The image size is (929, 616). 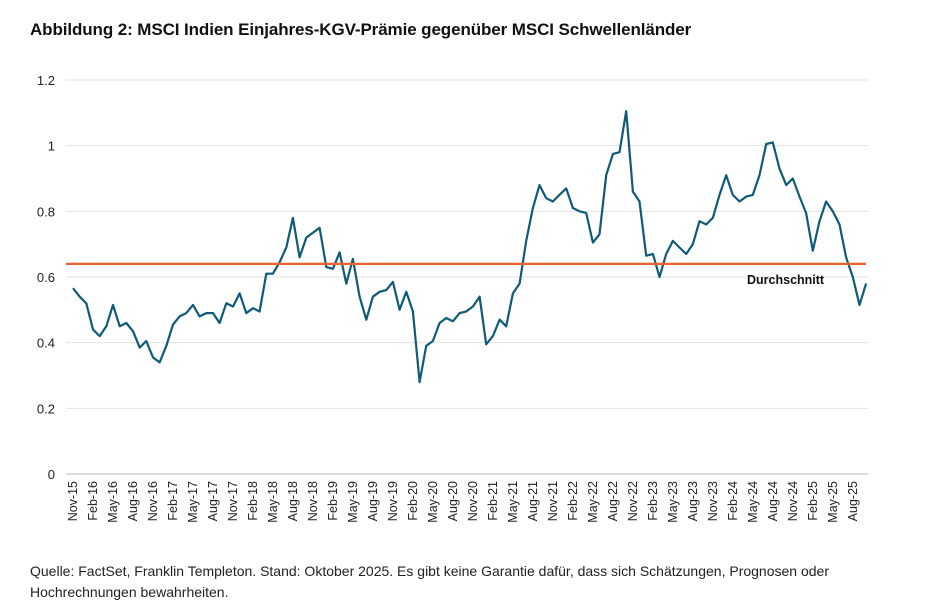 I want to click on x-tick-label: Feb-24, so click(x=733, y=501).